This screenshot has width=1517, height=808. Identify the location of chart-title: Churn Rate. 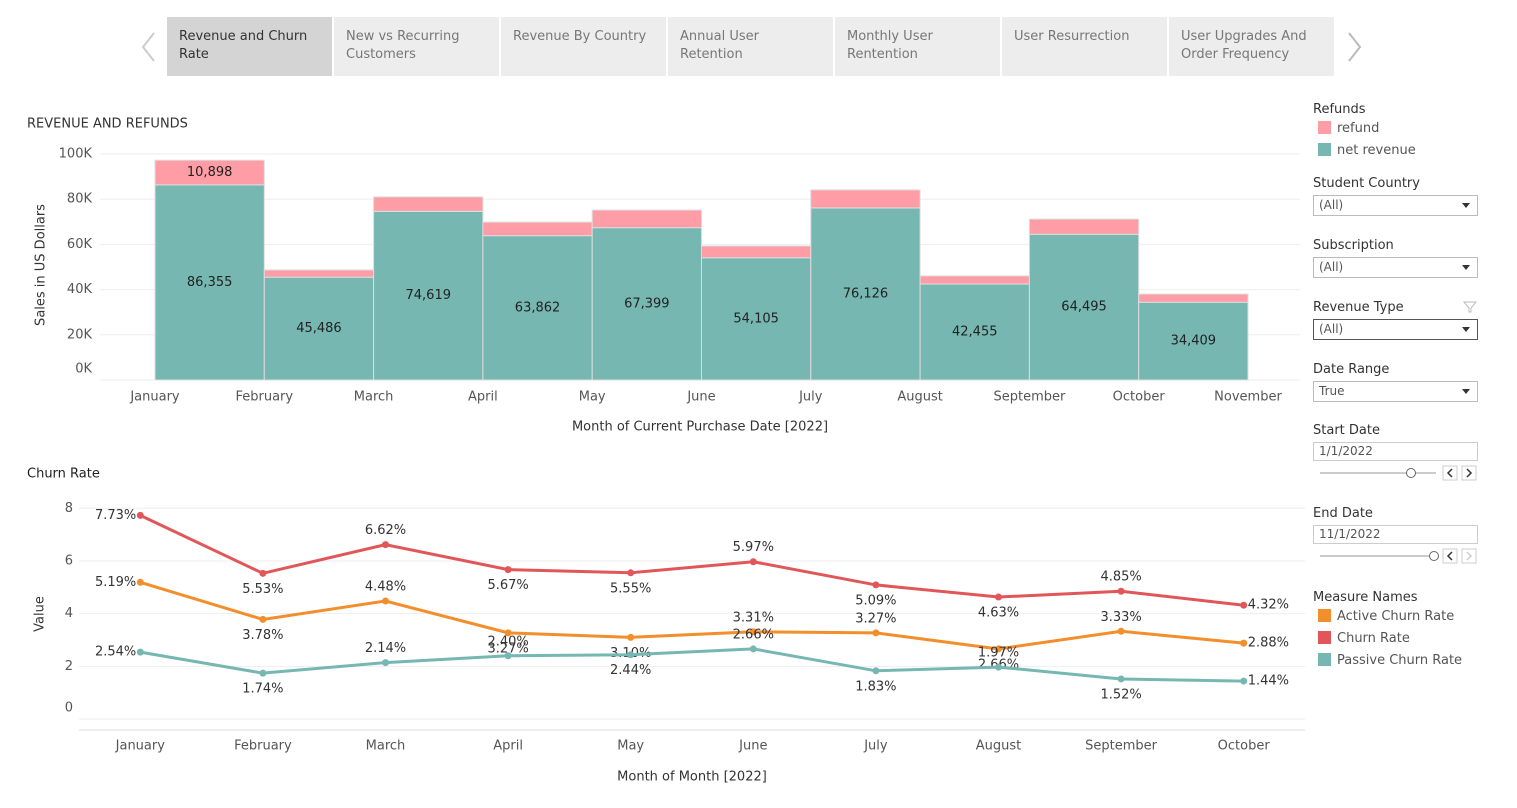
(63, 474).